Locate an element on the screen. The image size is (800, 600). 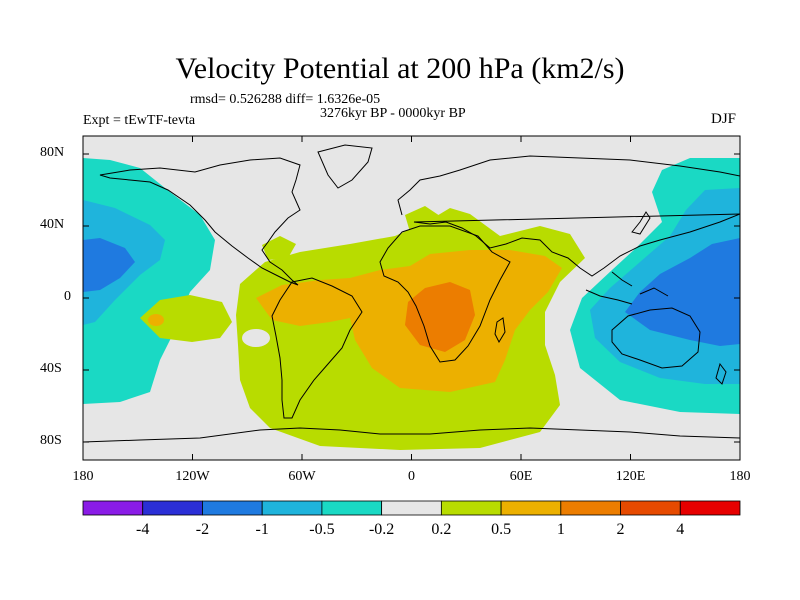
coast-australia is located at coordinates (656, 338).